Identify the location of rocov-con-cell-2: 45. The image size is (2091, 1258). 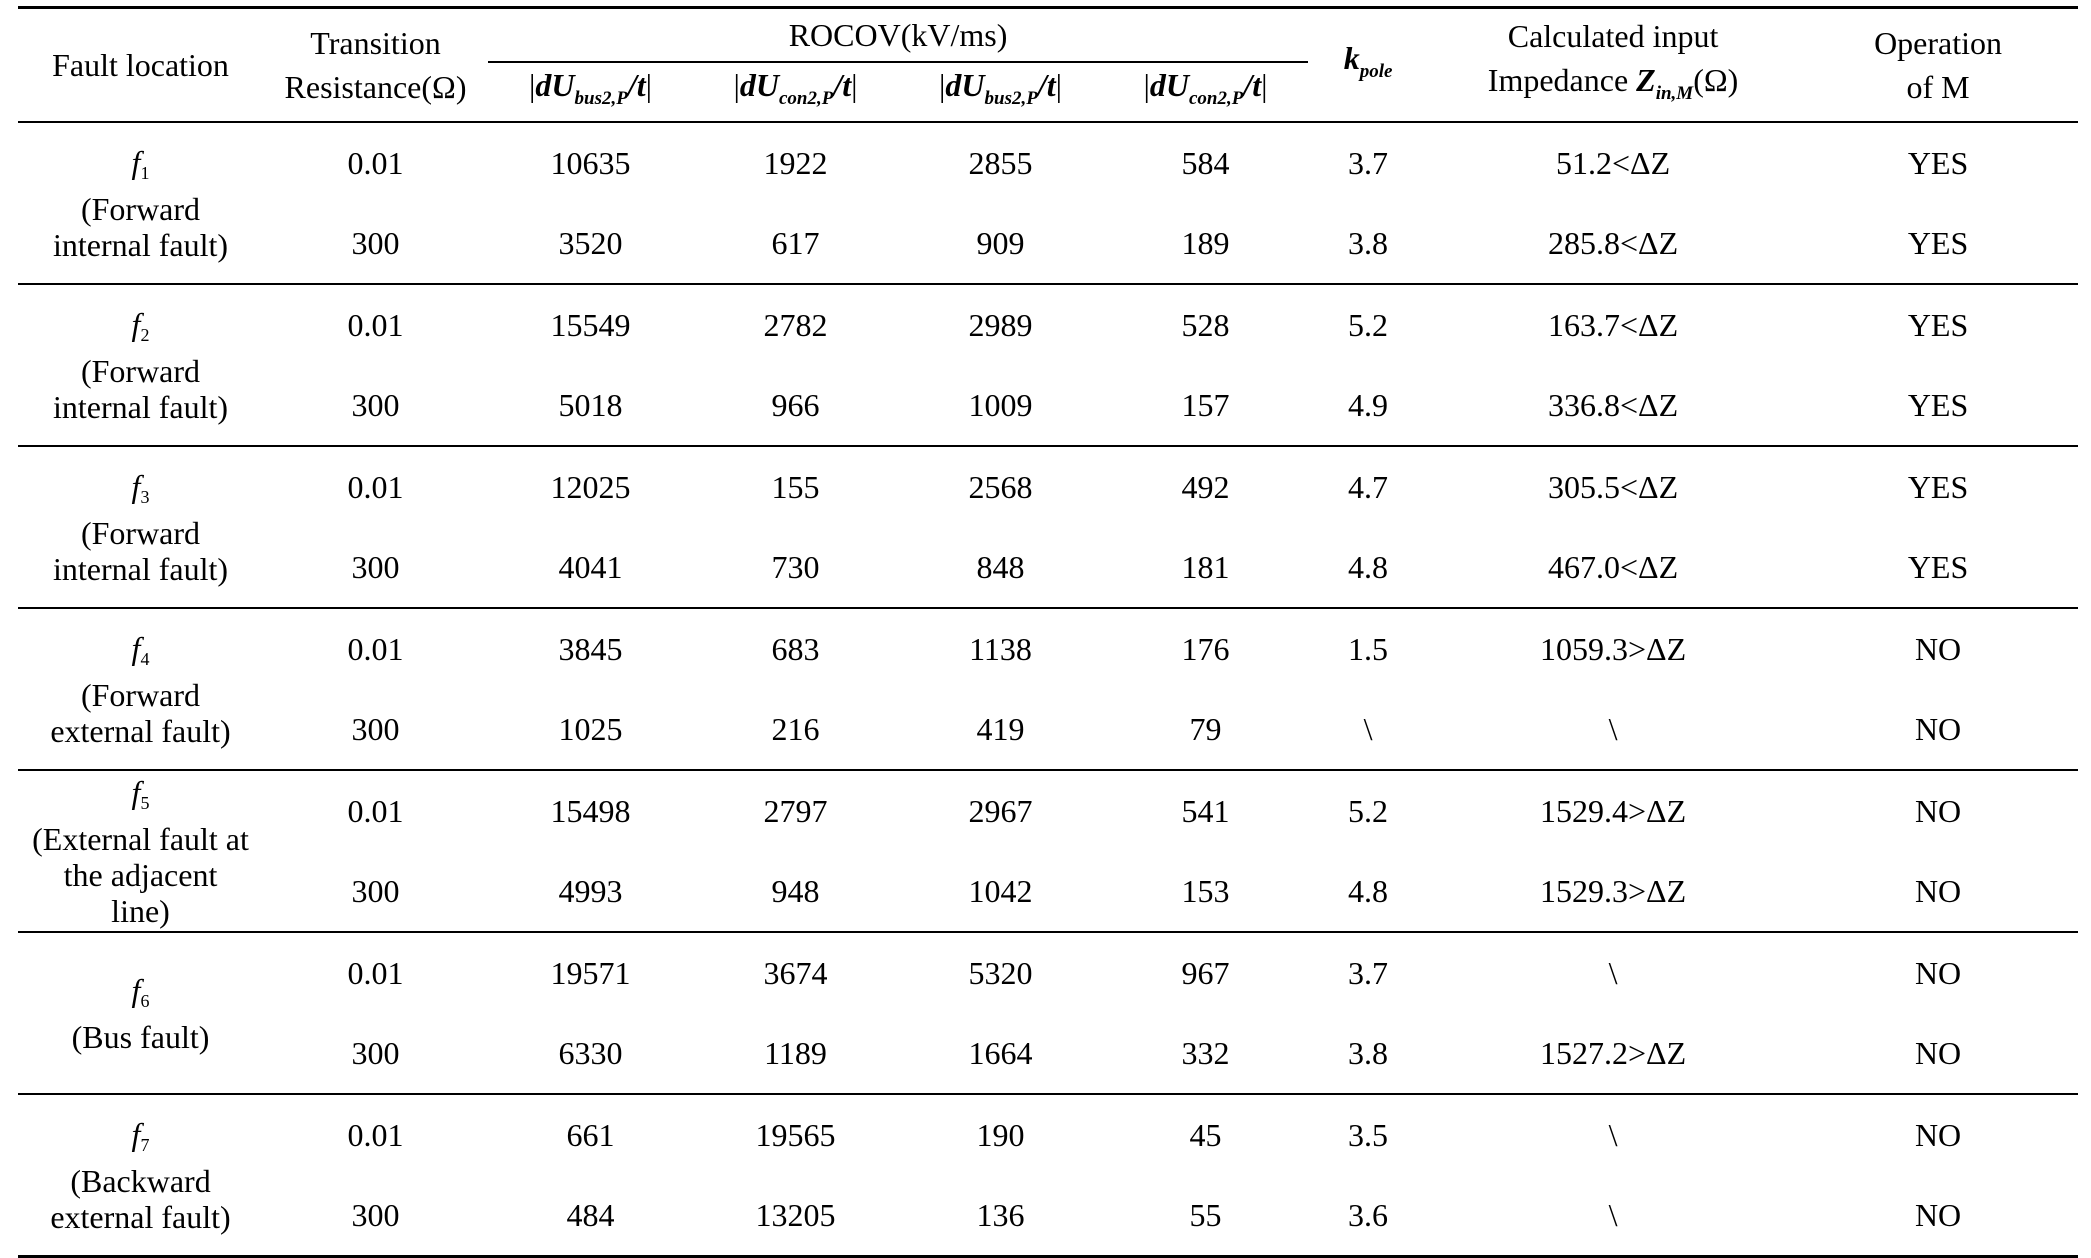
(1206, 1134).